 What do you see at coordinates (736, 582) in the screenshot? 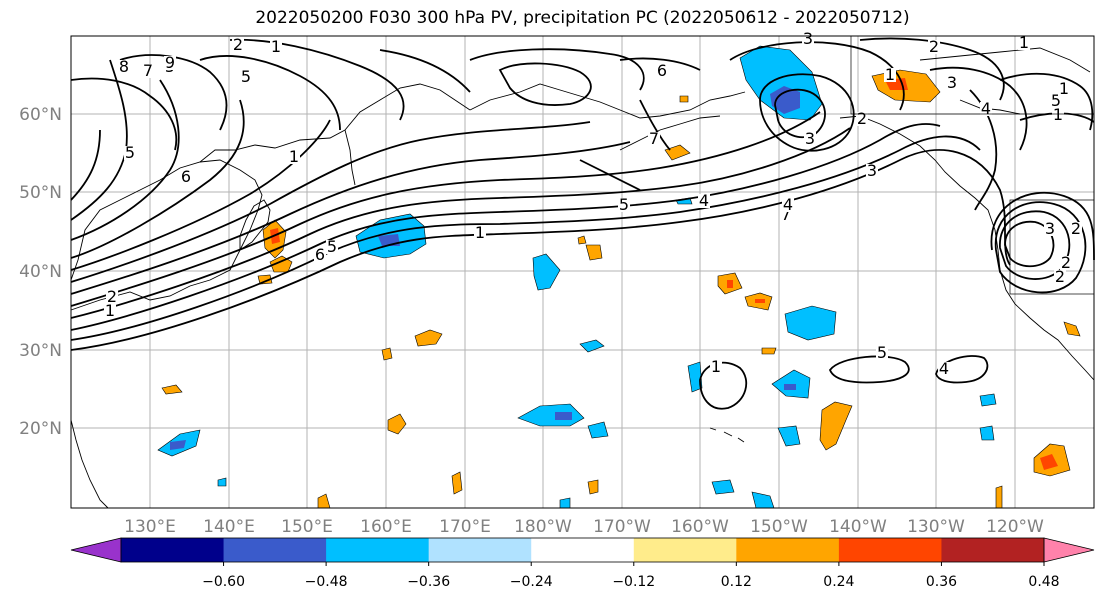
I see `colorbar-tick-label: 0.12` at bounding box center [736, 582].